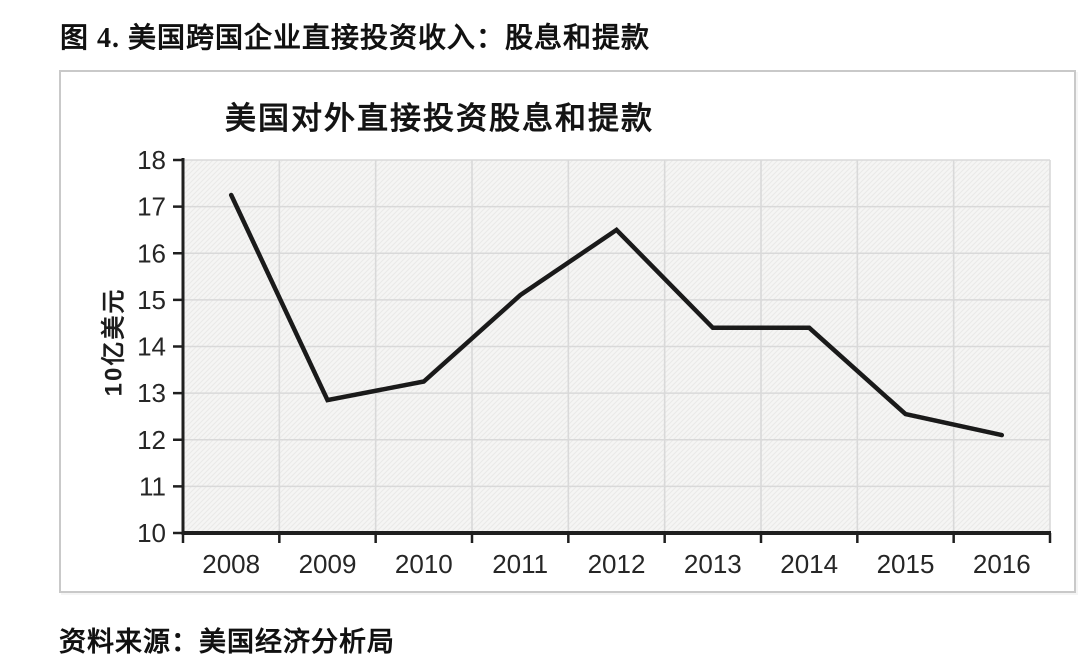 This screenshot has width=1080, height=670. What do you see at coordinates (328, 564) in the screenshot?
I see `x-tick-label: 2009` at bounding box center [328, 564].